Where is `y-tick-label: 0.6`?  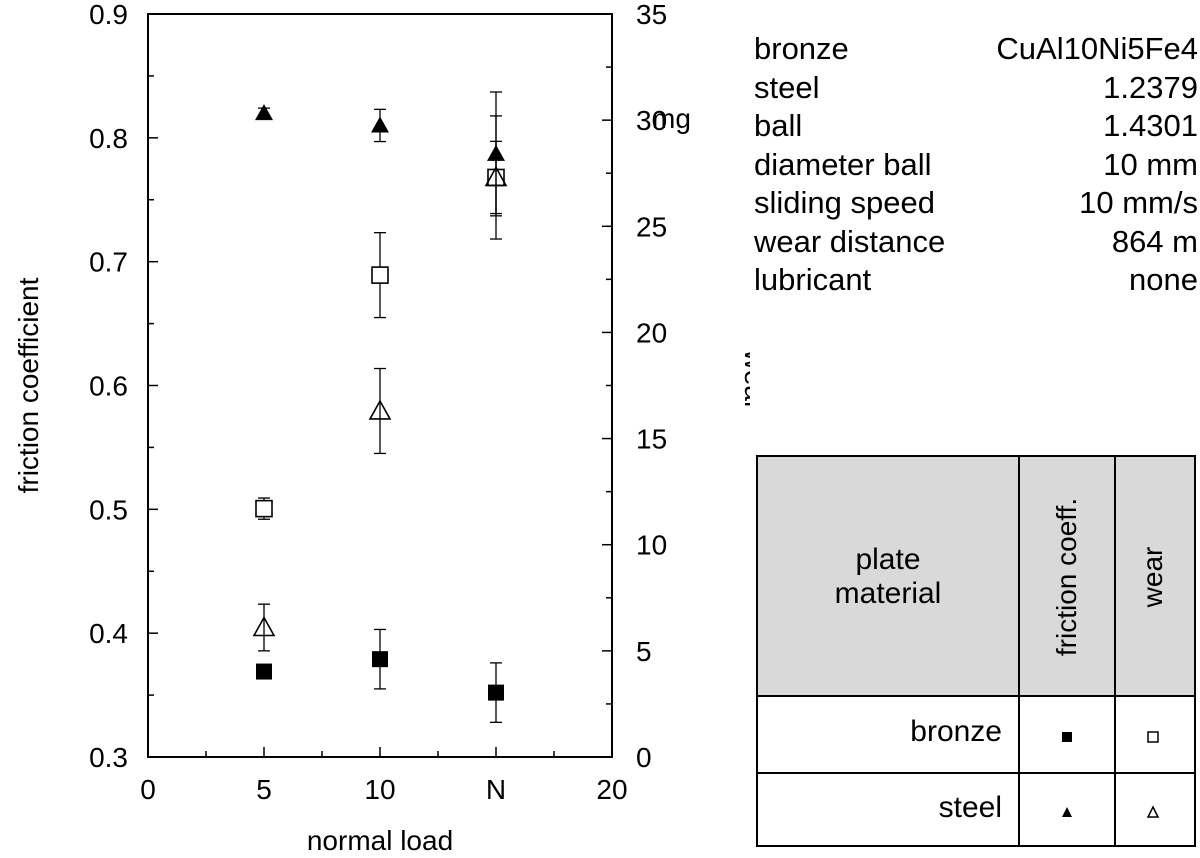 y-tick-label: 0.6 is located at coordinates (108, 386).